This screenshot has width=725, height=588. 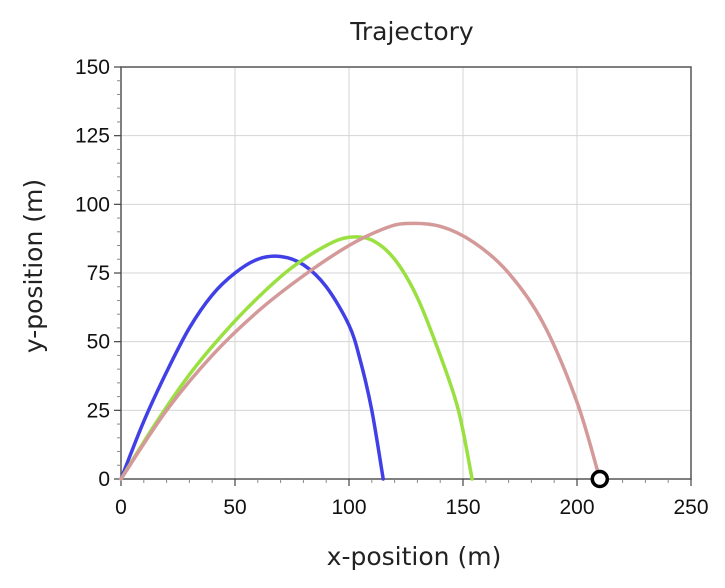 What do you see at coordinates (92, 67) in the screenshot?
I see `y-tick-label: 150` at bounding box center [92, 67].